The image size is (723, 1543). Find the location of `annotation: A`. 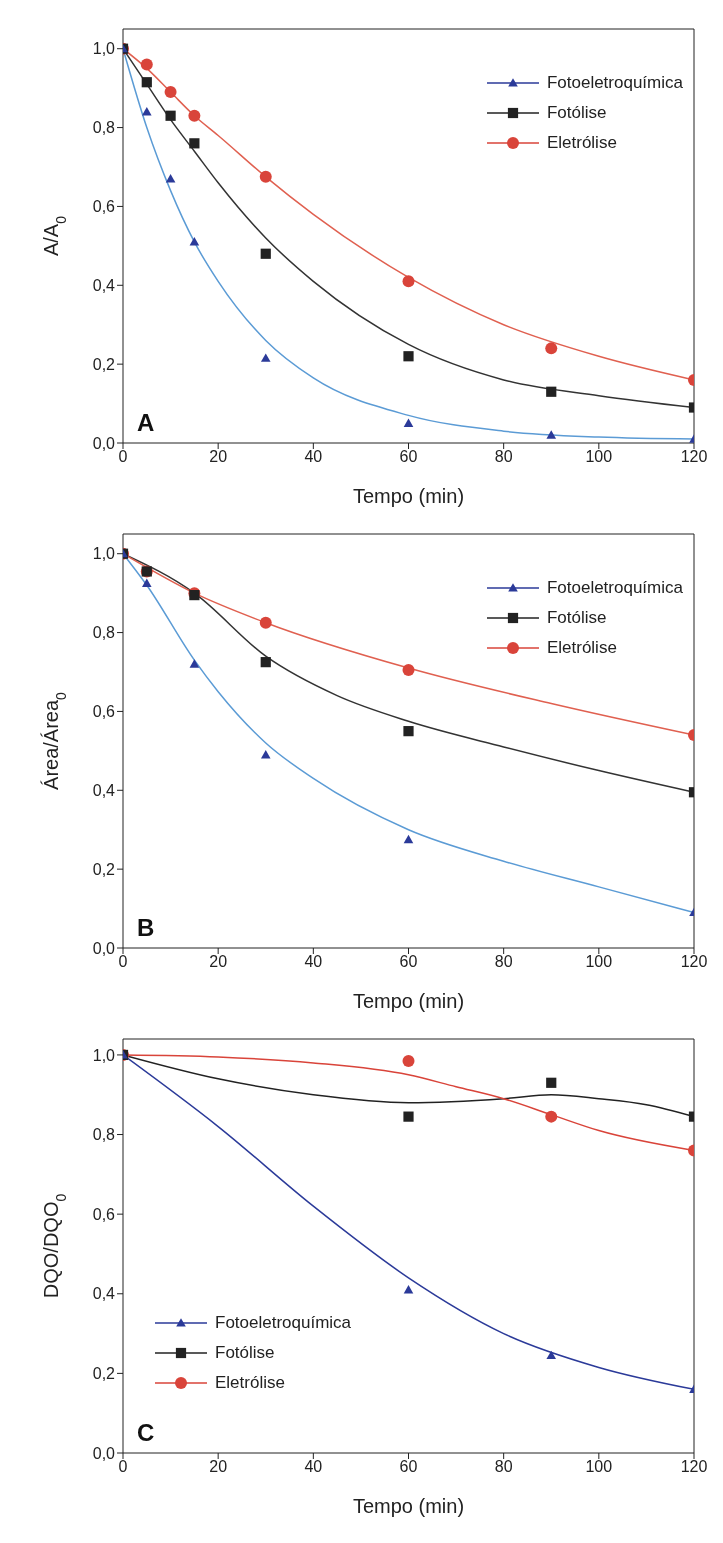

annotation: A is located at coordinates (146, 423).